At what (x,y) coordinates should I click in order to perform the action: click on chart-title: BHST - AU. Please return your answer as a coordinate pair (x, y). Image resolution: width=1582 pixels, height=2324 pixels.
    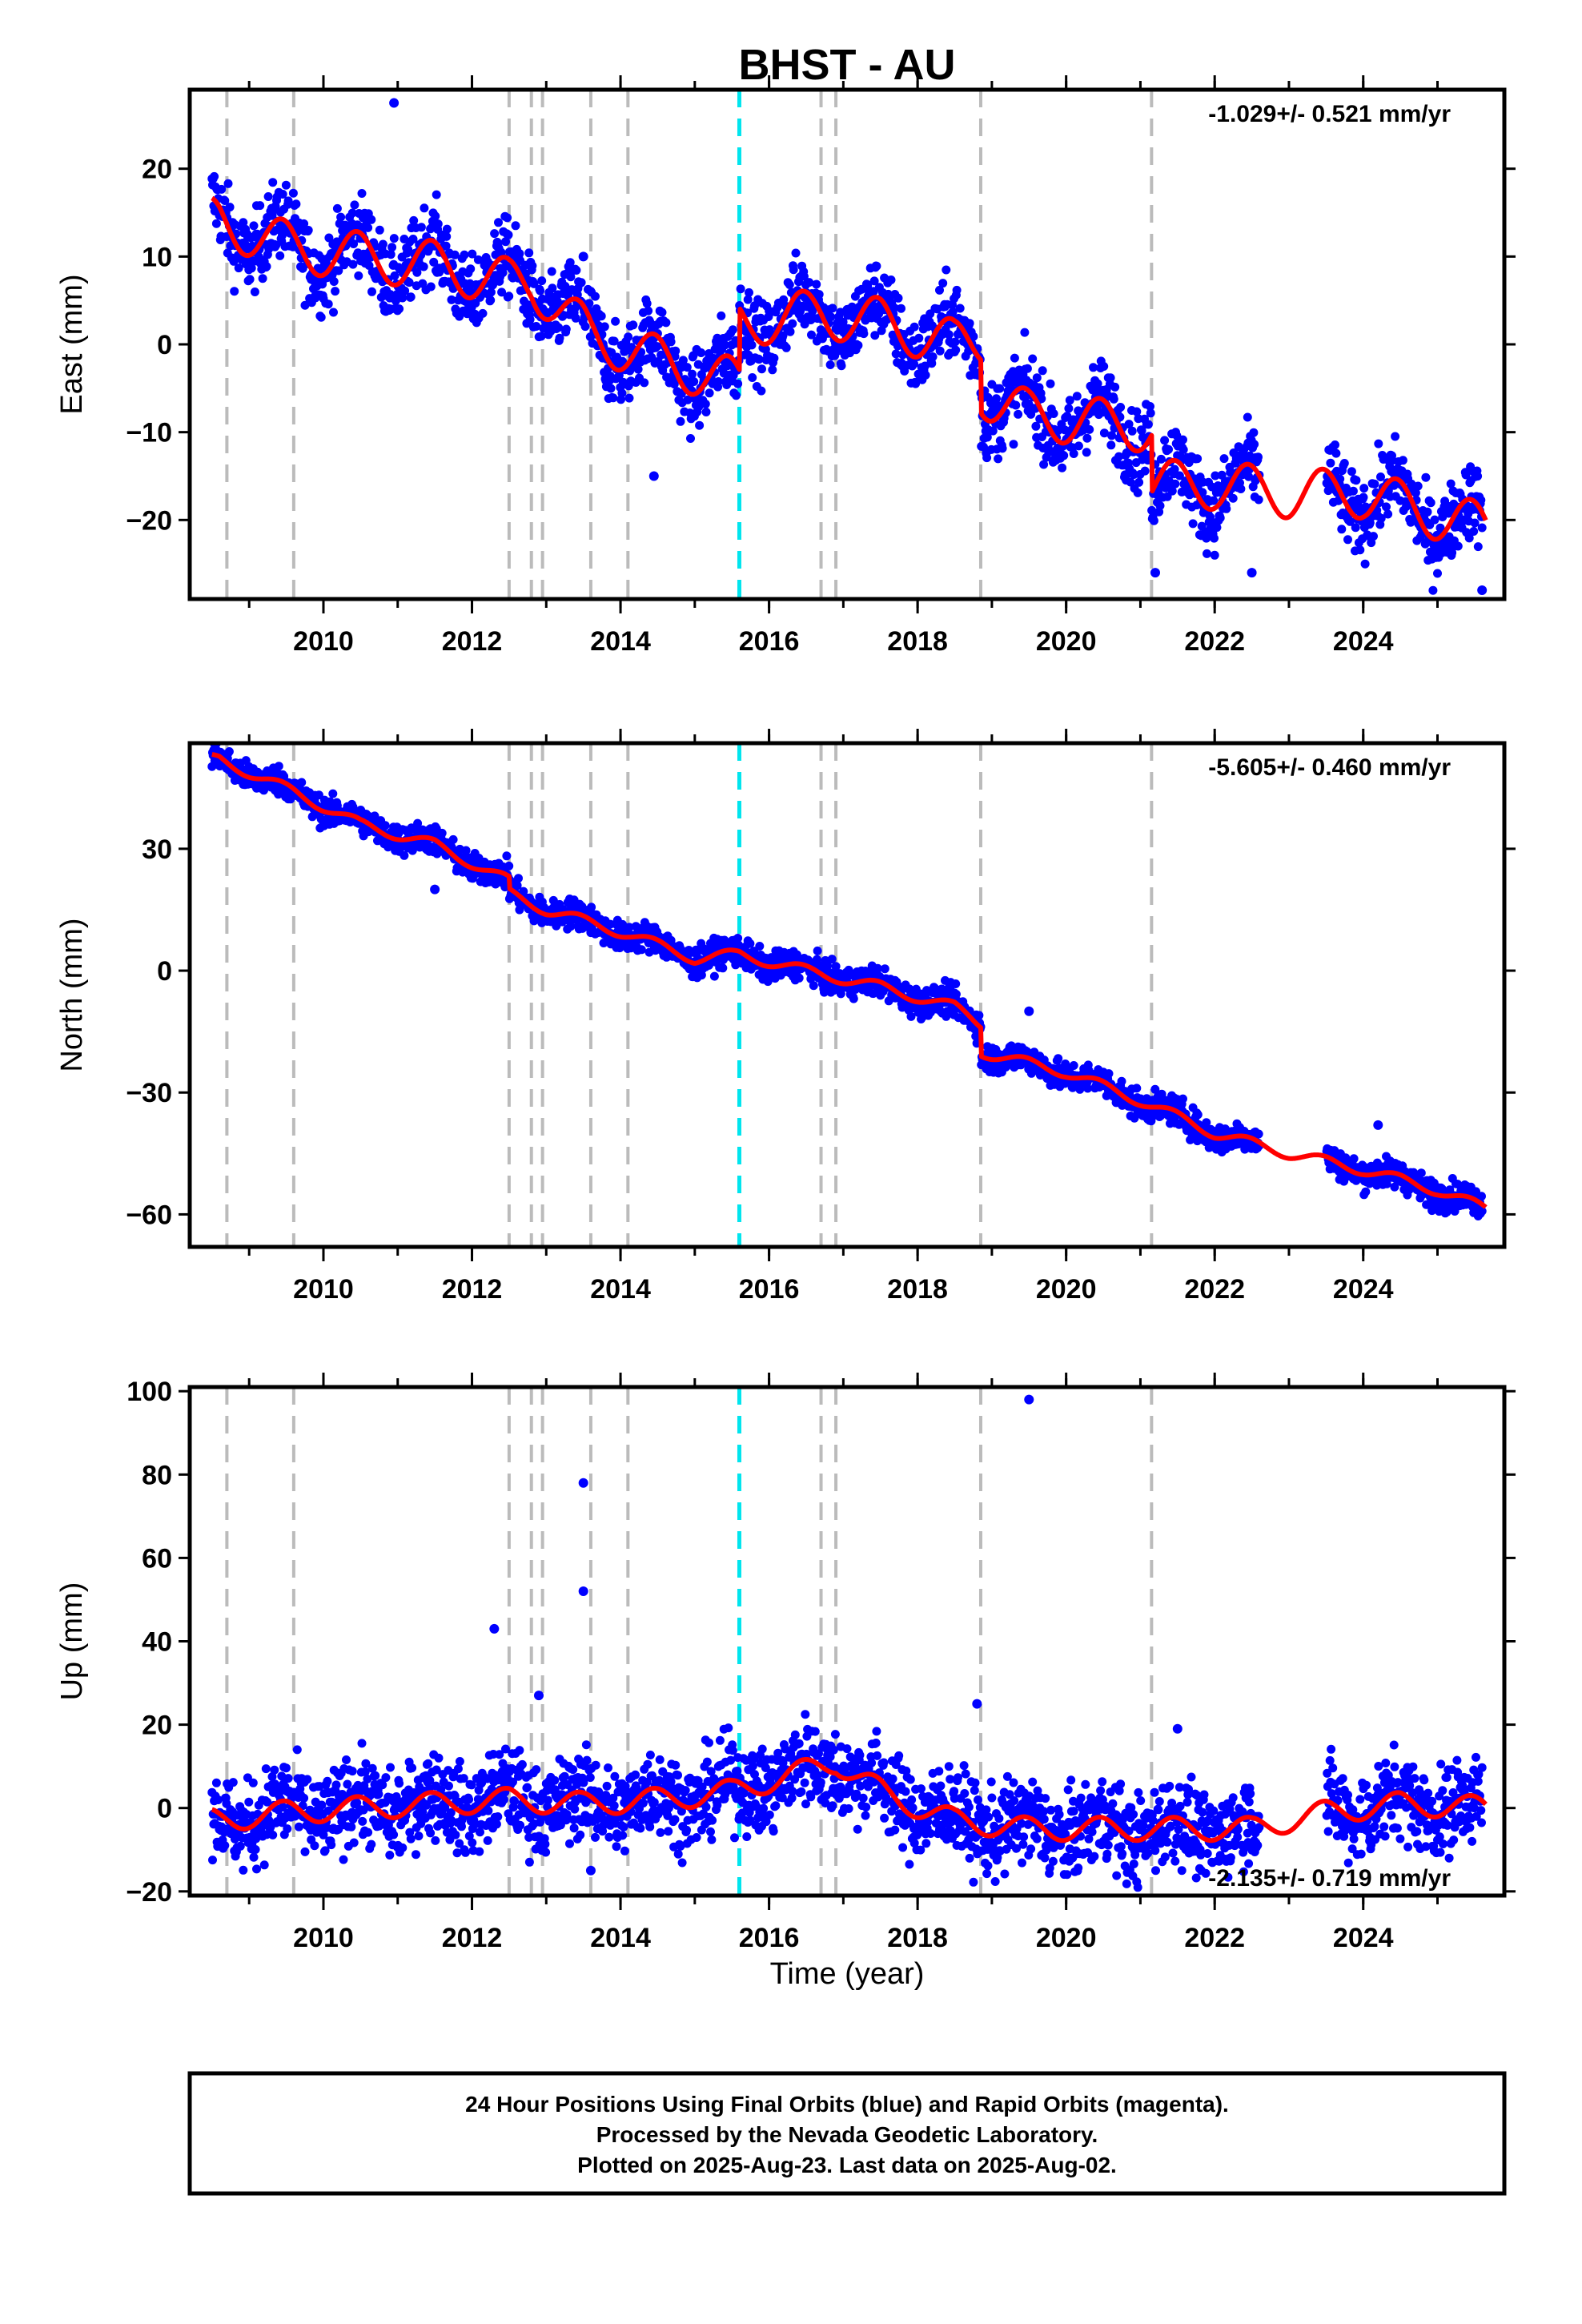
    Looking at the image, I should click on (847, 65).